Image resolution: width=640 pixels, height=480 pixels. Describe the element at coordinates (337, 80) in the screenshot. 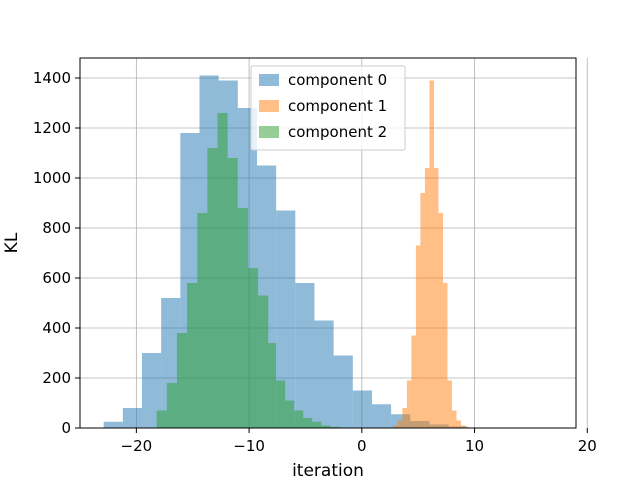

I see `legend-label-0: component 0` at that location.